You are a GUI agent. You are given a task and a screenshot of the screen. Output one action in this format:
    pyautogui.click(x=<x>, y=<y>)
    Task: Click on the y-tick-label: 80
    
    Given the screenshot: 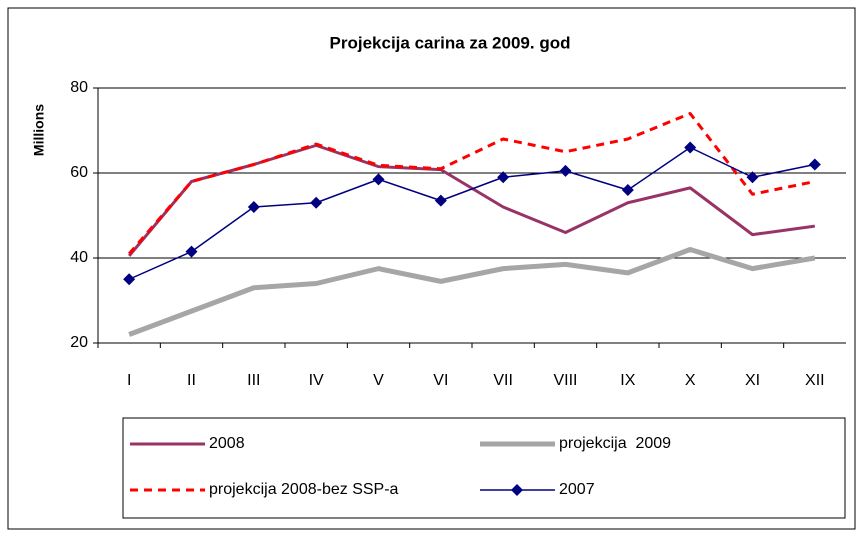 What is the action you would take?
    pyautogui.click(x=79, y=87)
    